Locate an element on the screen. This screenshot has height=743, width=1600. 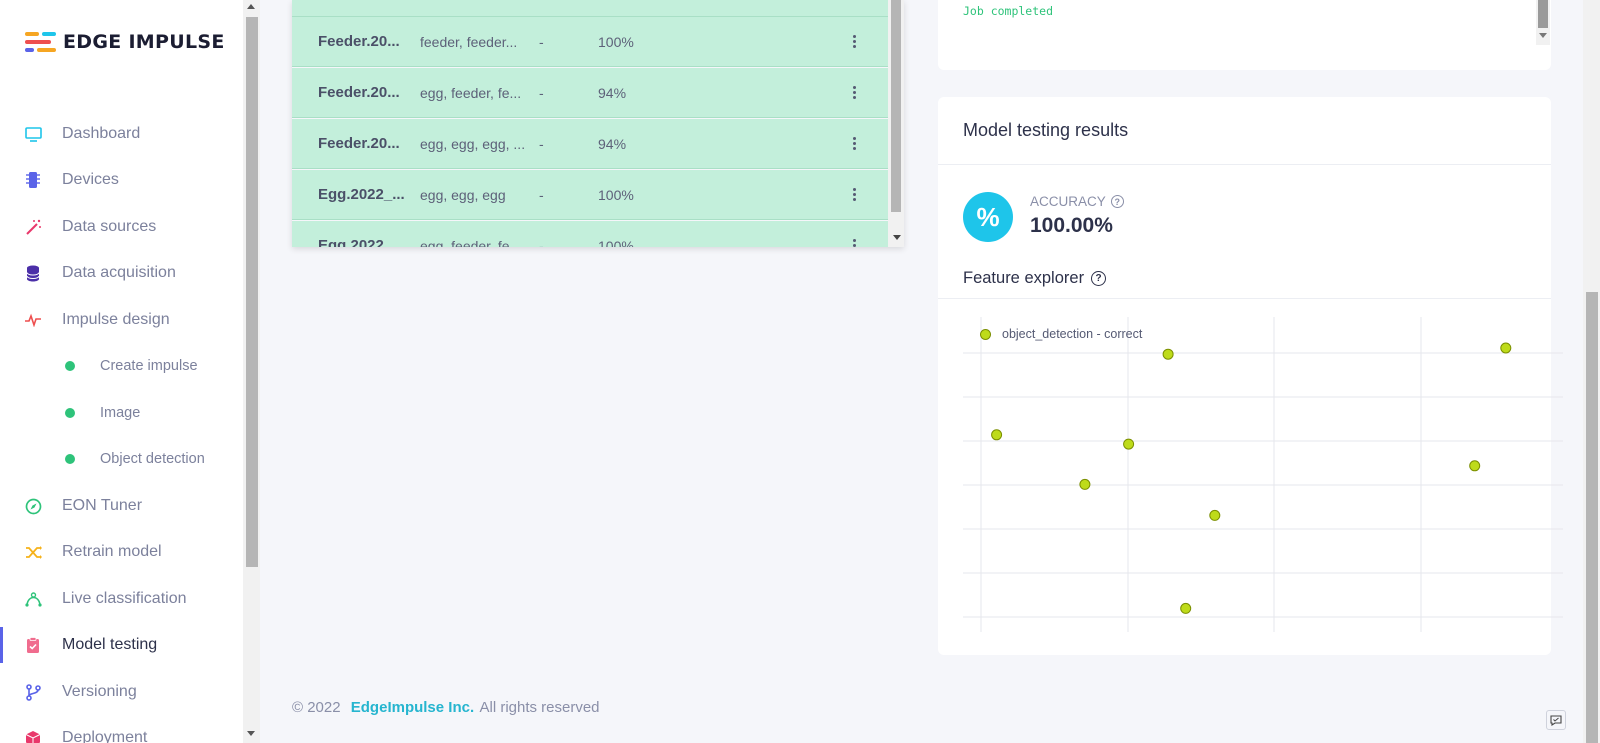
scroll-up-arrow-icon is located at coordinates (251, 6).